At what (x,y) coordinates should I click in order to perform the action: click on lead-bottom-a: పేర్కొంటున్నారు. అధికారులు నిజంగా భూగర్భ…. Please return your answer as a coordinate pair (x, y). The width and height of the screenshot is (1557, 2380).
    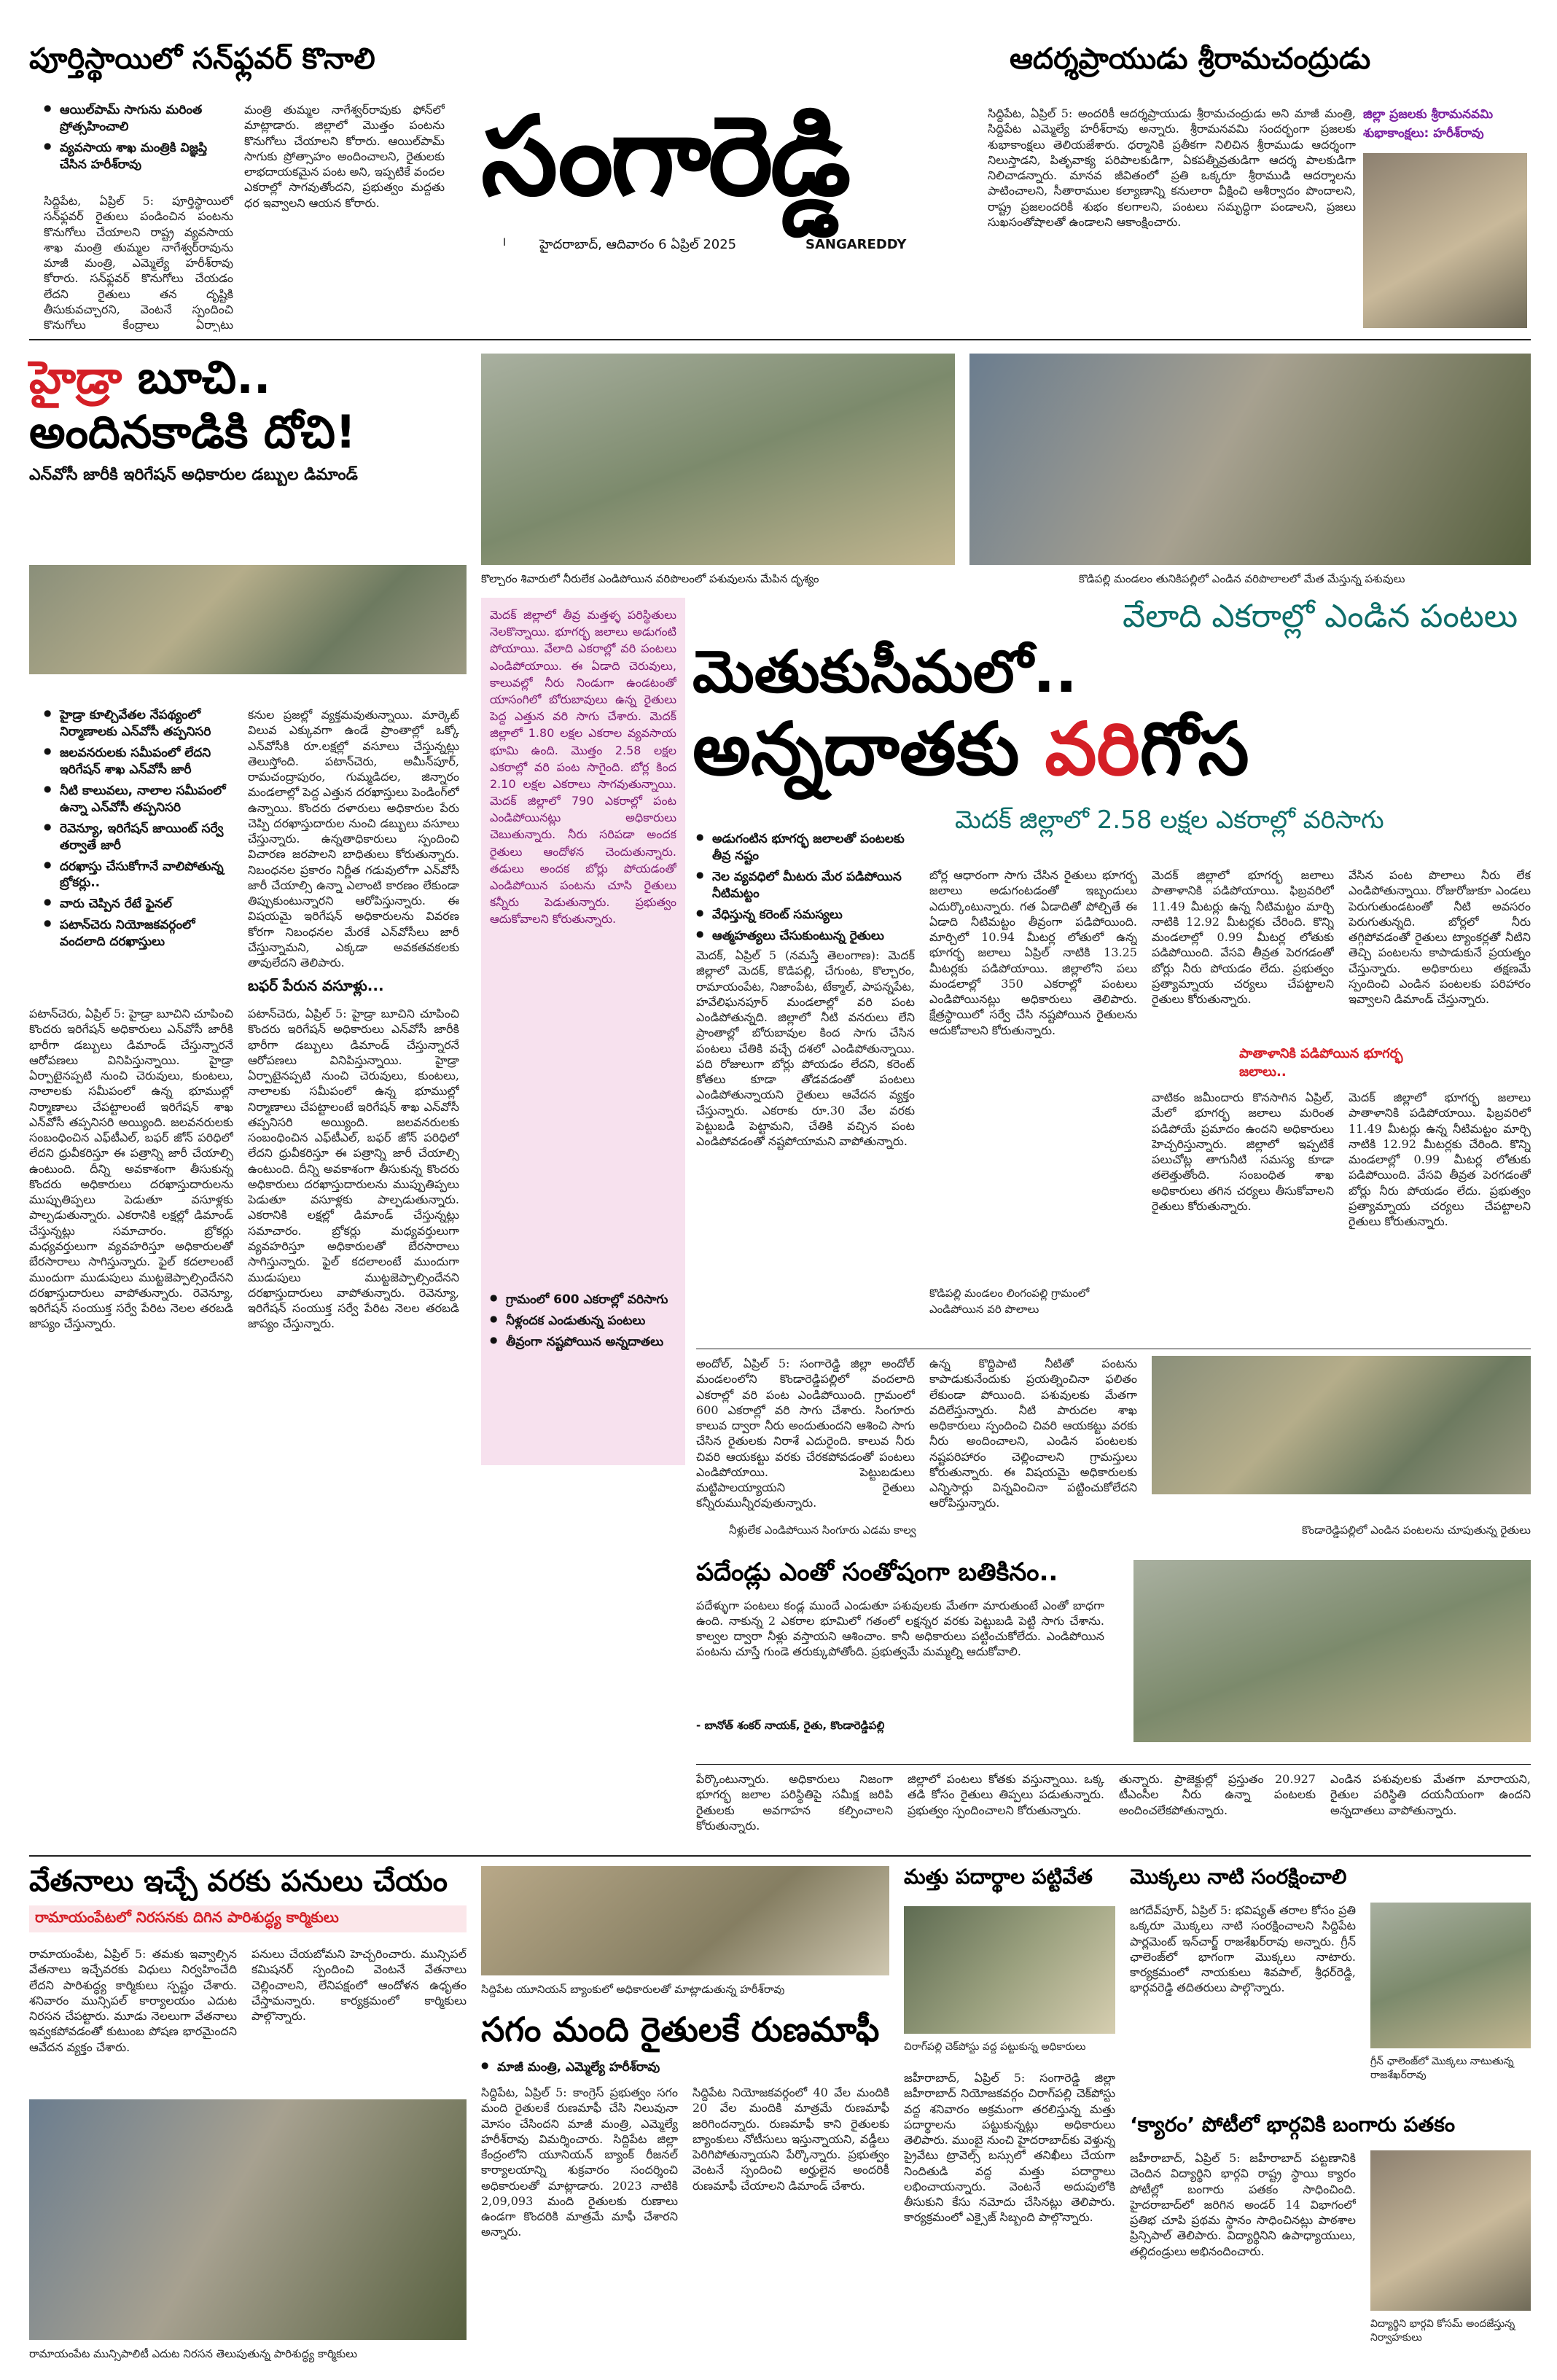
    Looking at the image, I should click on (794, 1802).